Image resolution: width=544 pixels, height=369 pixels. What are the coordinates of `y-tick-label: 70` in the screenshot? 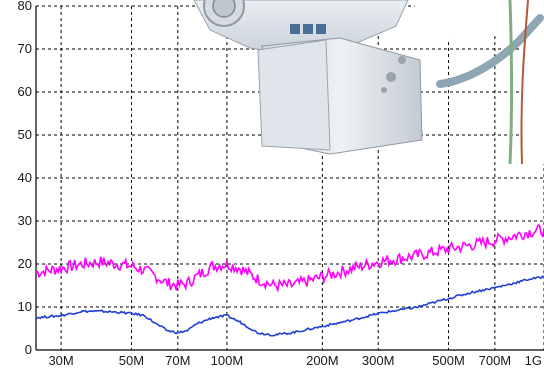 It's located at (25, 48).